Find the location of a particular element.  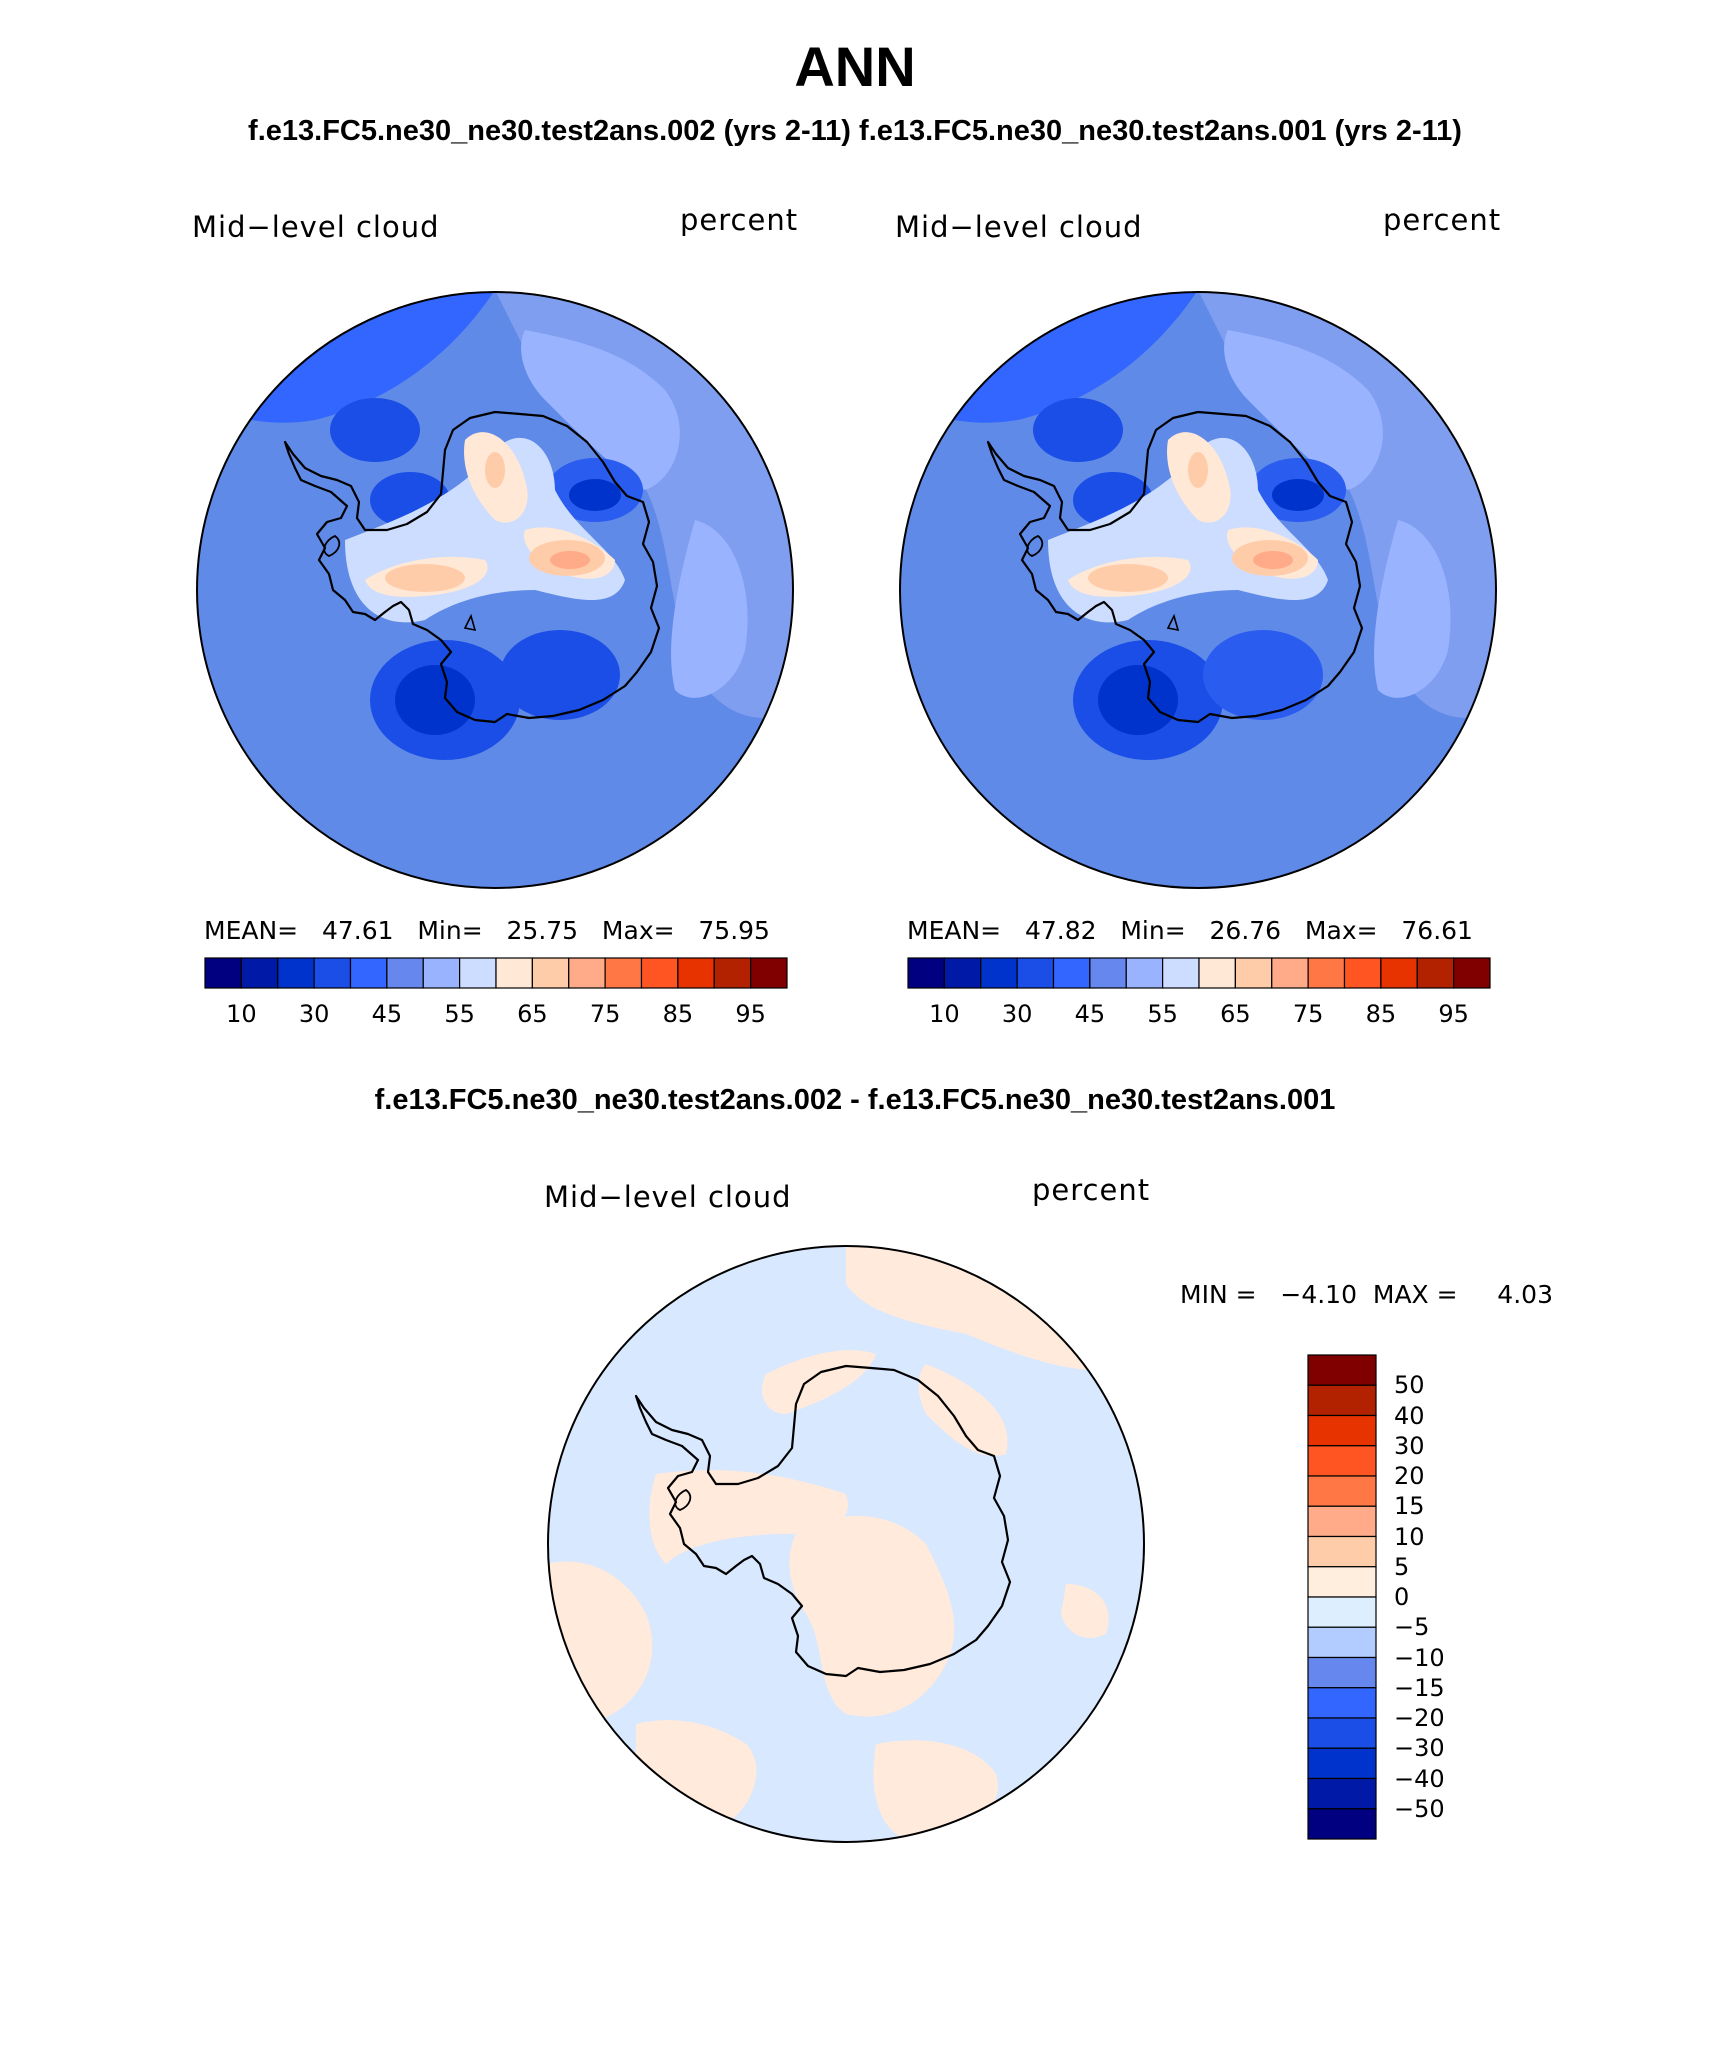

panel2-polar-map is located at coordinates (1198, 590).